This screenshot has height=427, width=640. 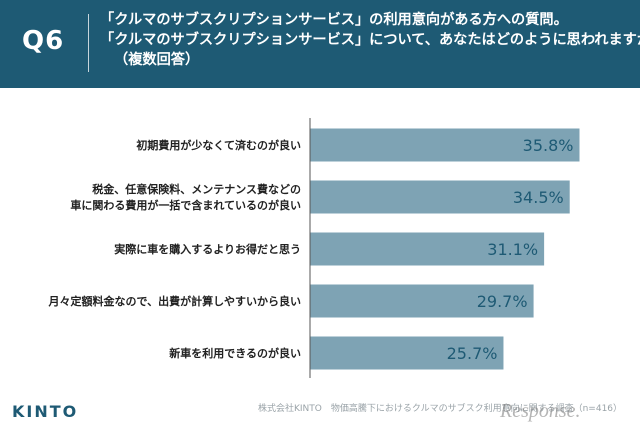 I want to click on question-line-1: 「クルマのサブスクリプションサービス」の利用意向がある方への質問。, so click(x=334, y=20).